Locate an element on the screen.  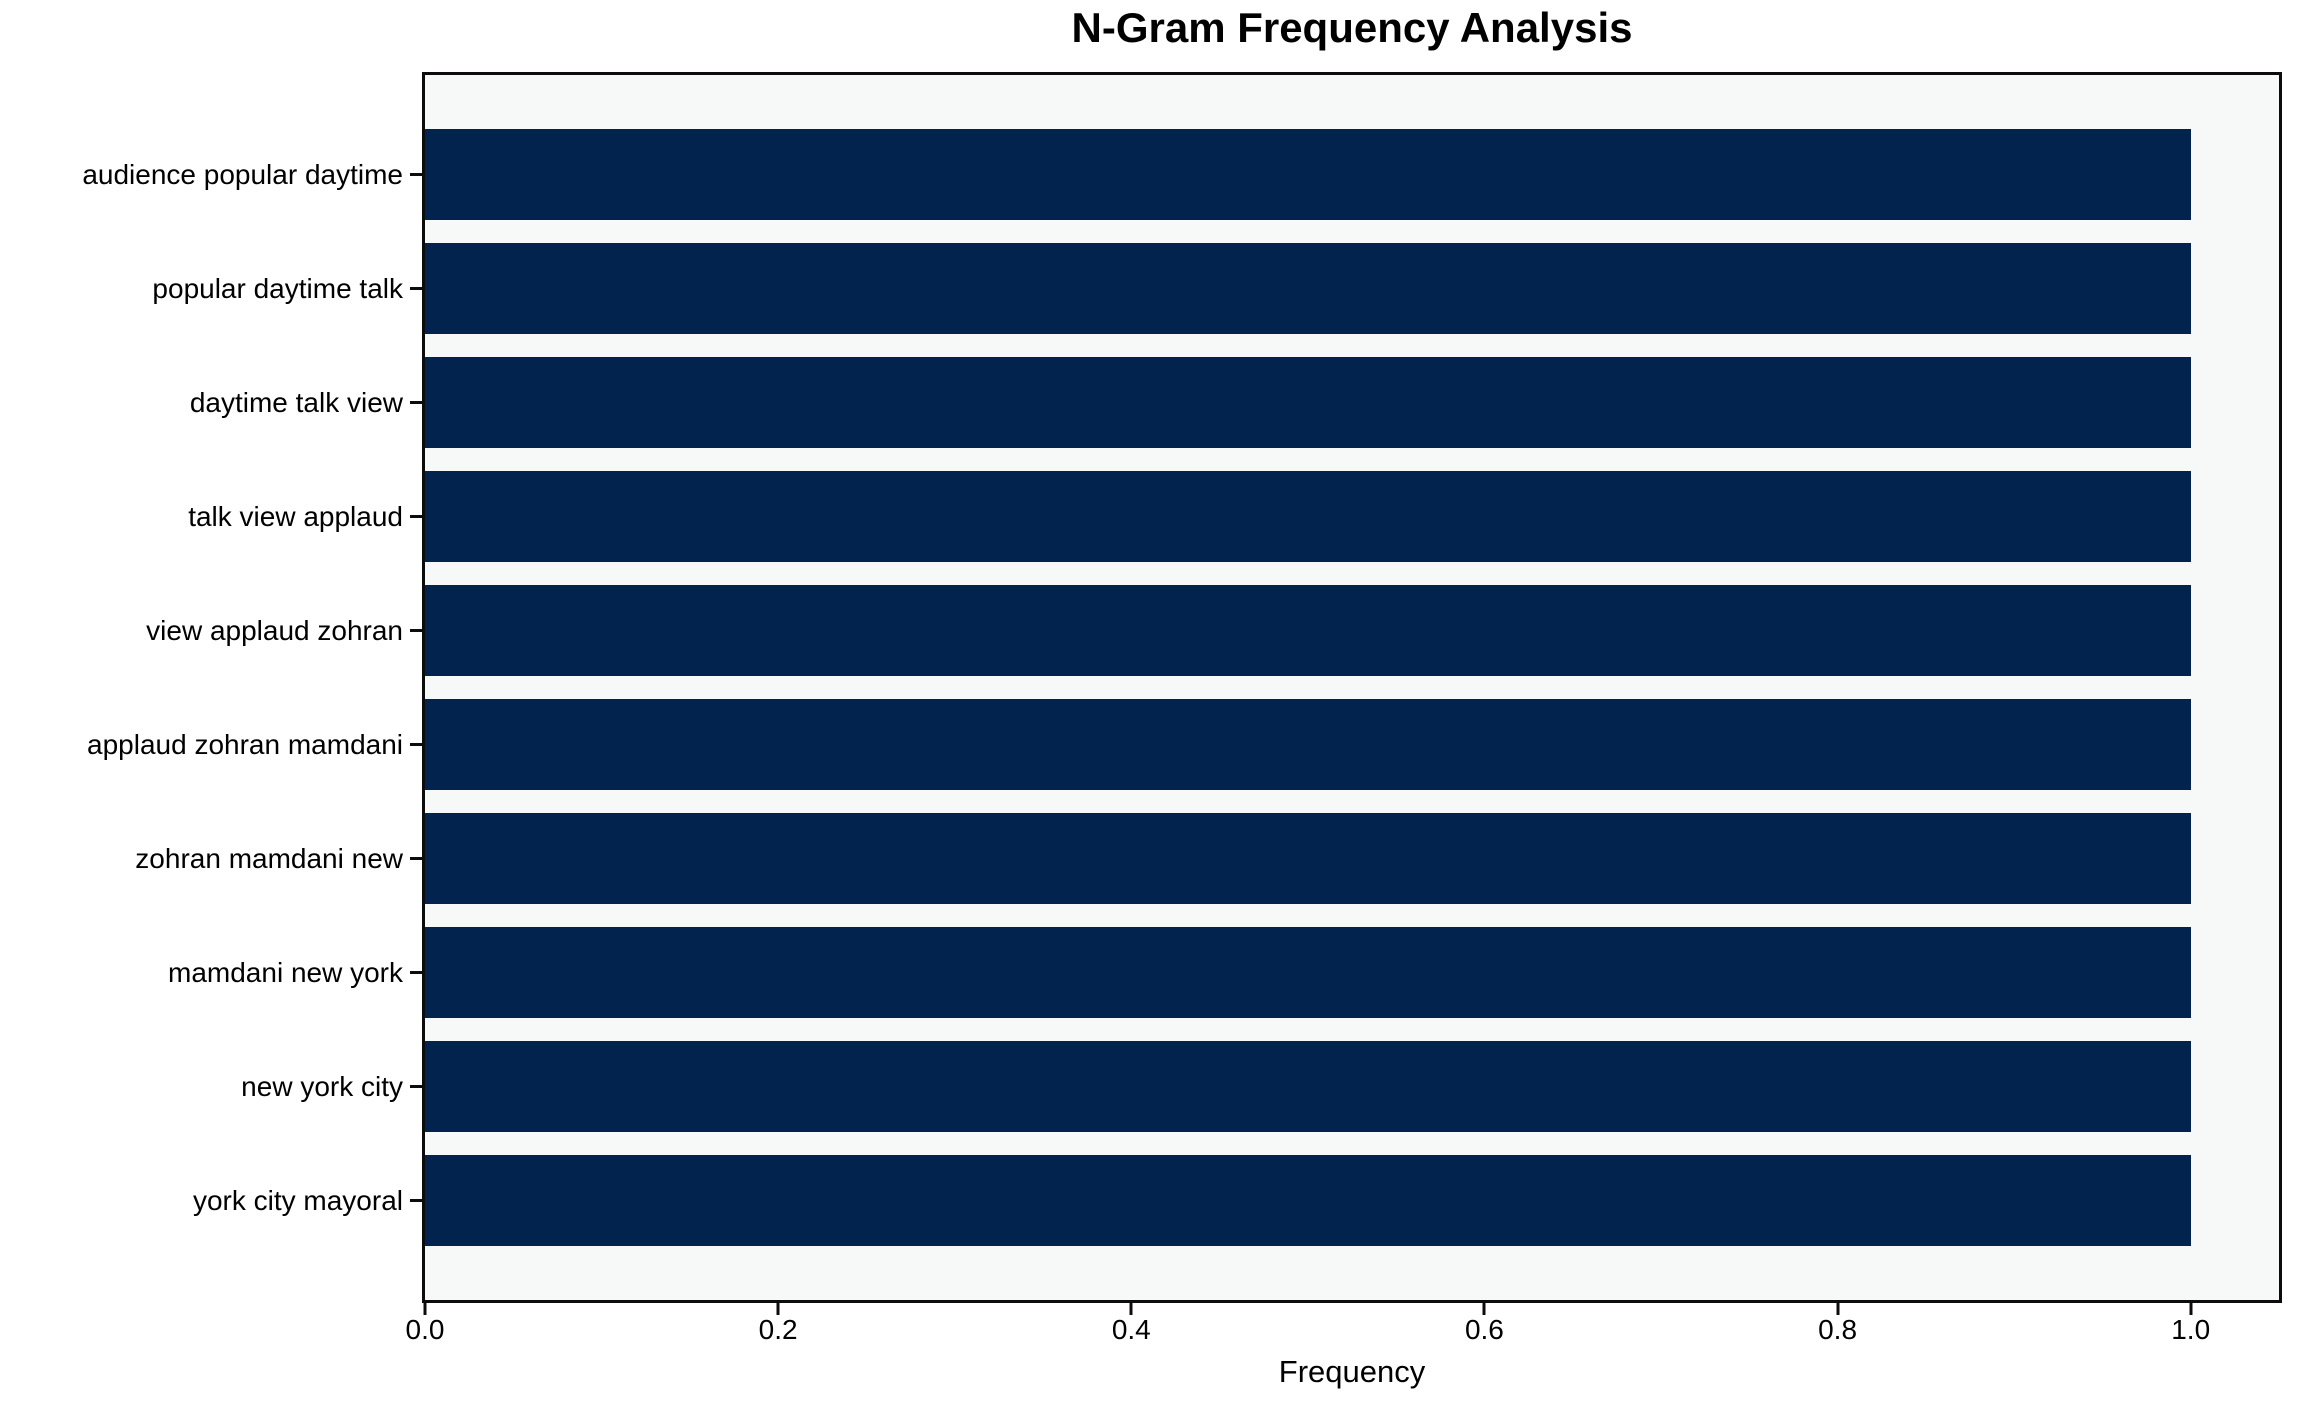
y-tick-label: view applaud zohran is located at coordinates (274, 630).